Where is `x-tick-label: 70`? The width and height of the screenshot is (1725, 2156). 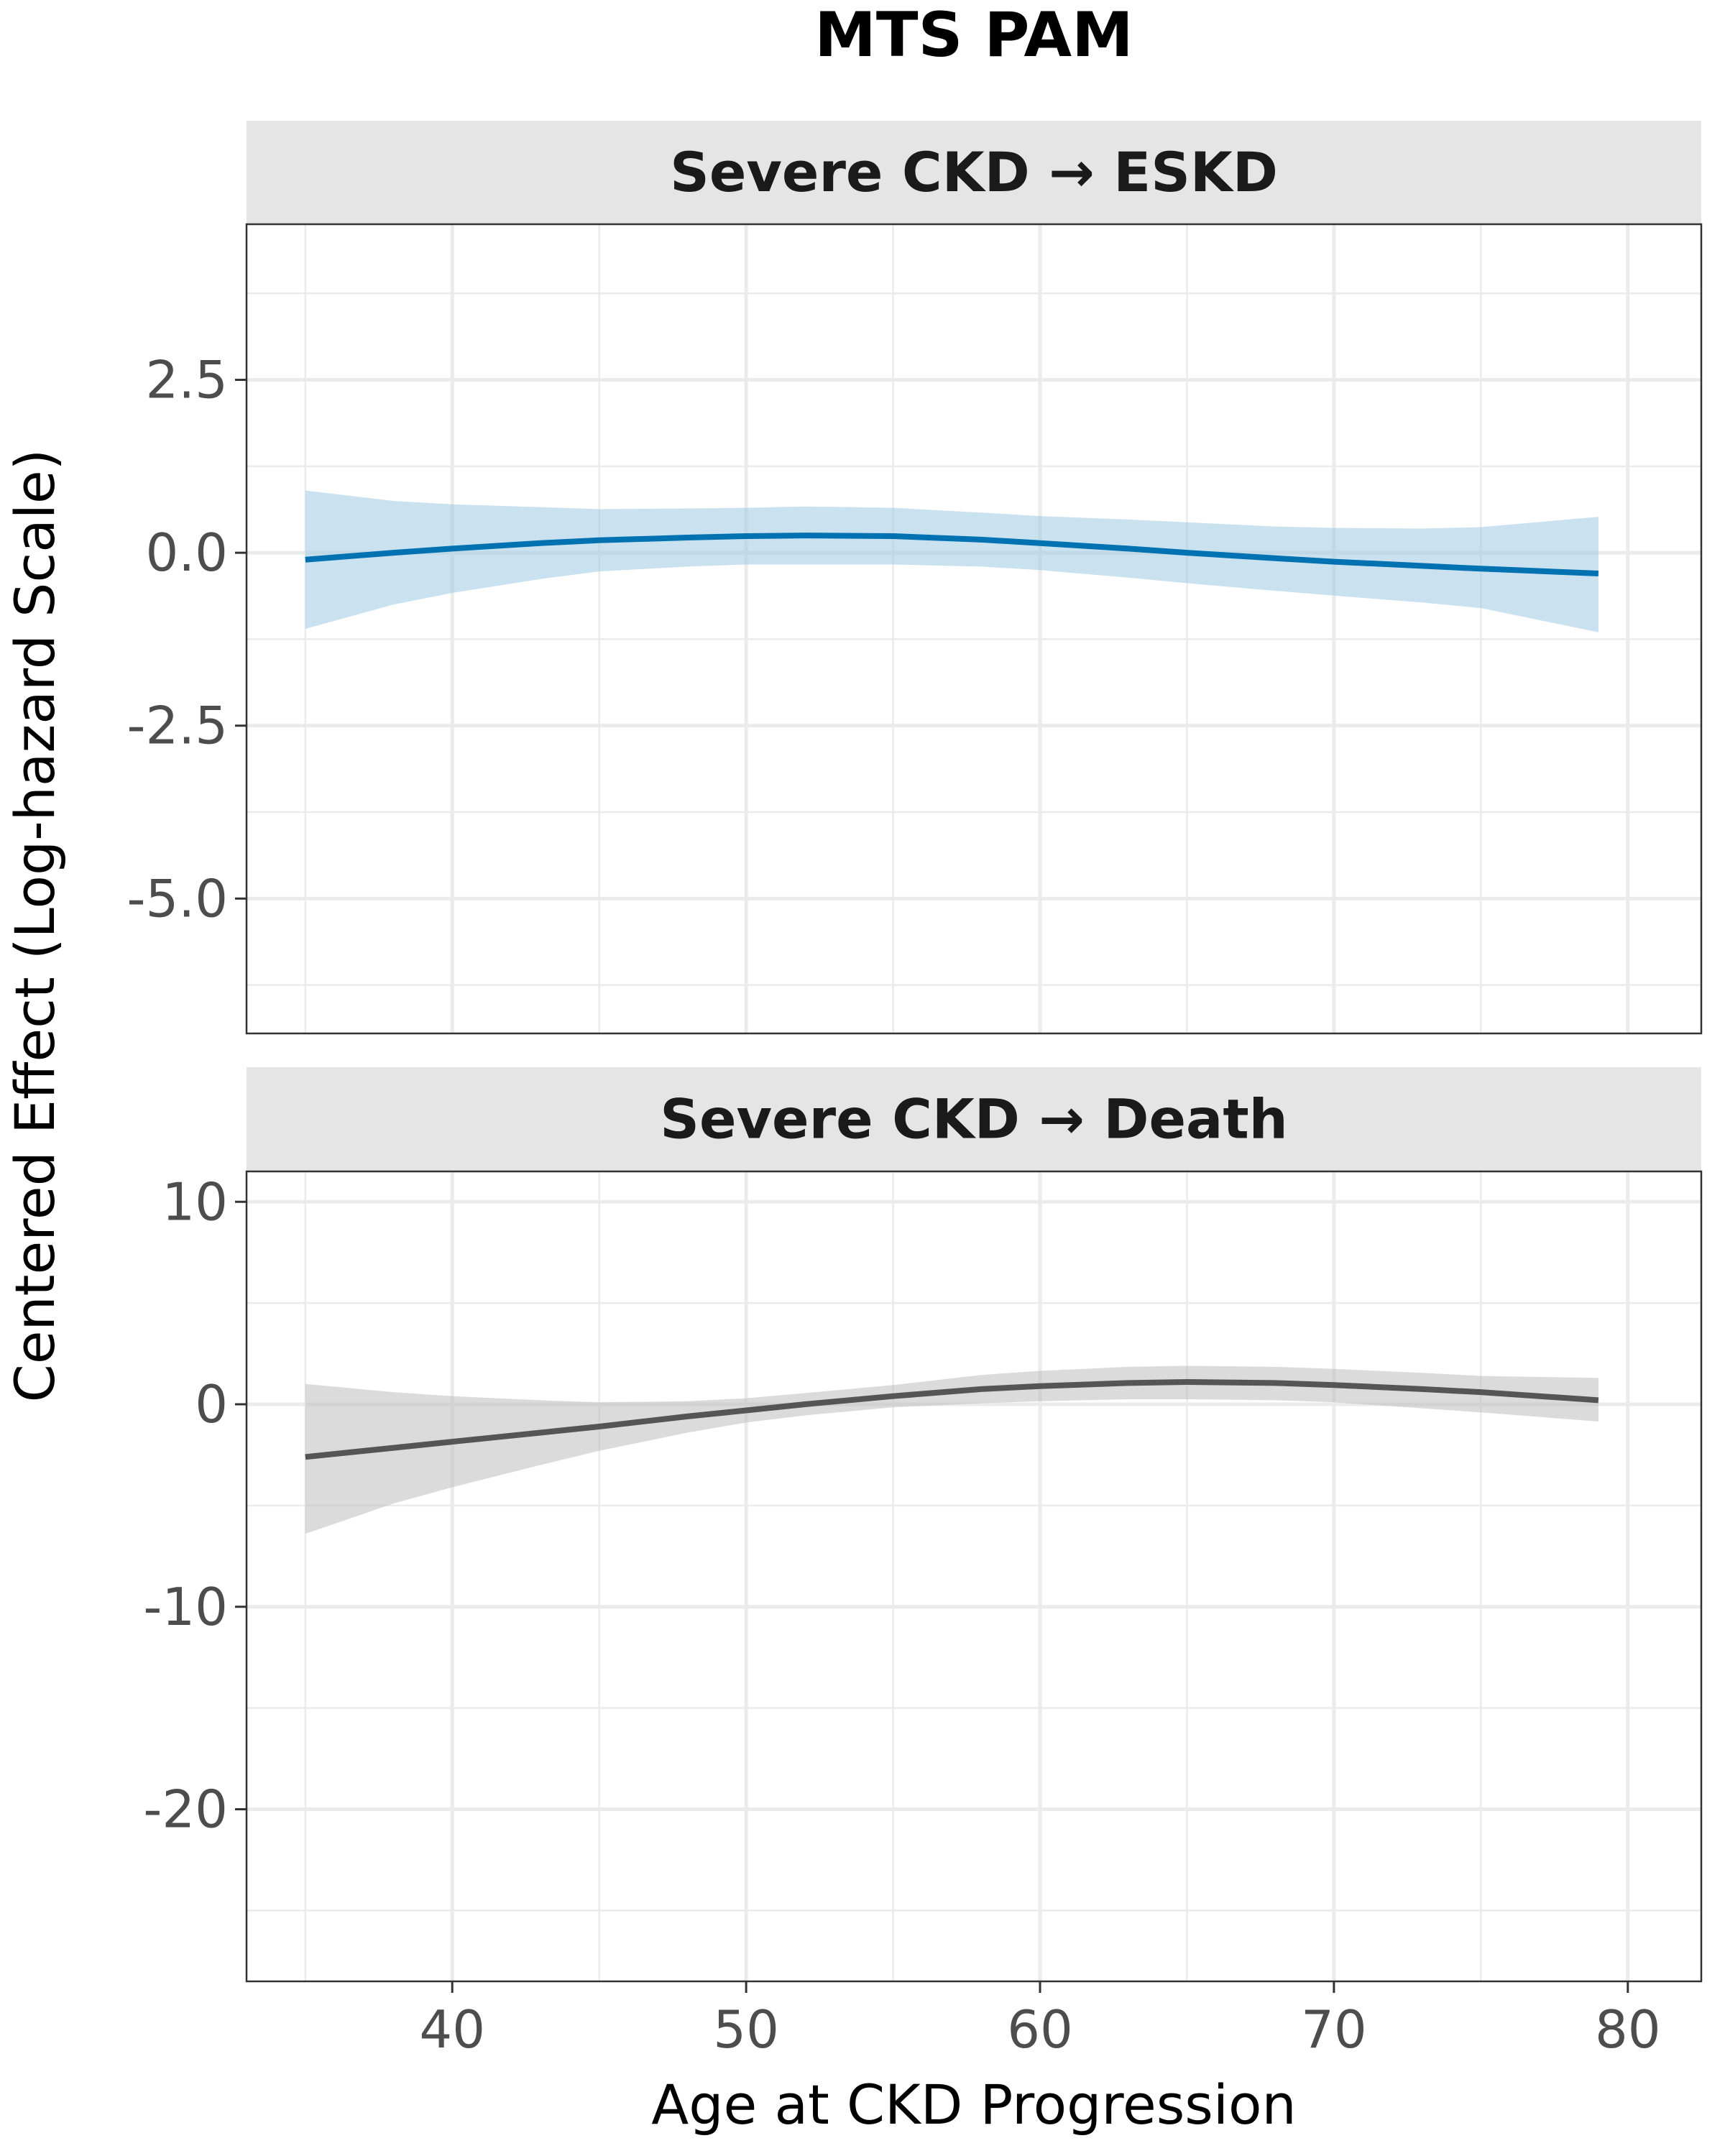 x-tick-label: 70 is located at coordinates (1334, 2030).